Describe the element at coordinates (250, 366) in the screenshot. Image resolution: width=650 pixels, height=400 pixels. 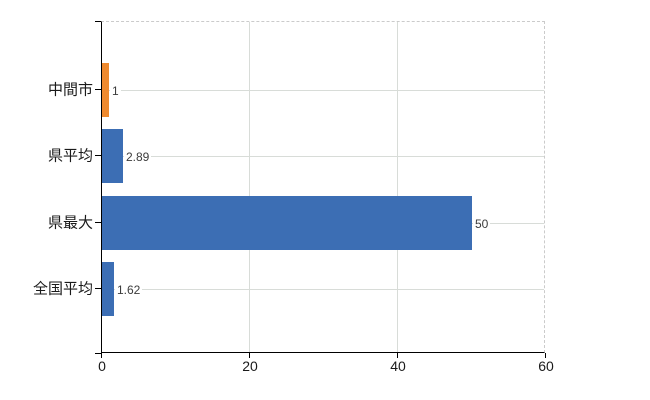
I see `x-tick-label-20: 20` at that location.